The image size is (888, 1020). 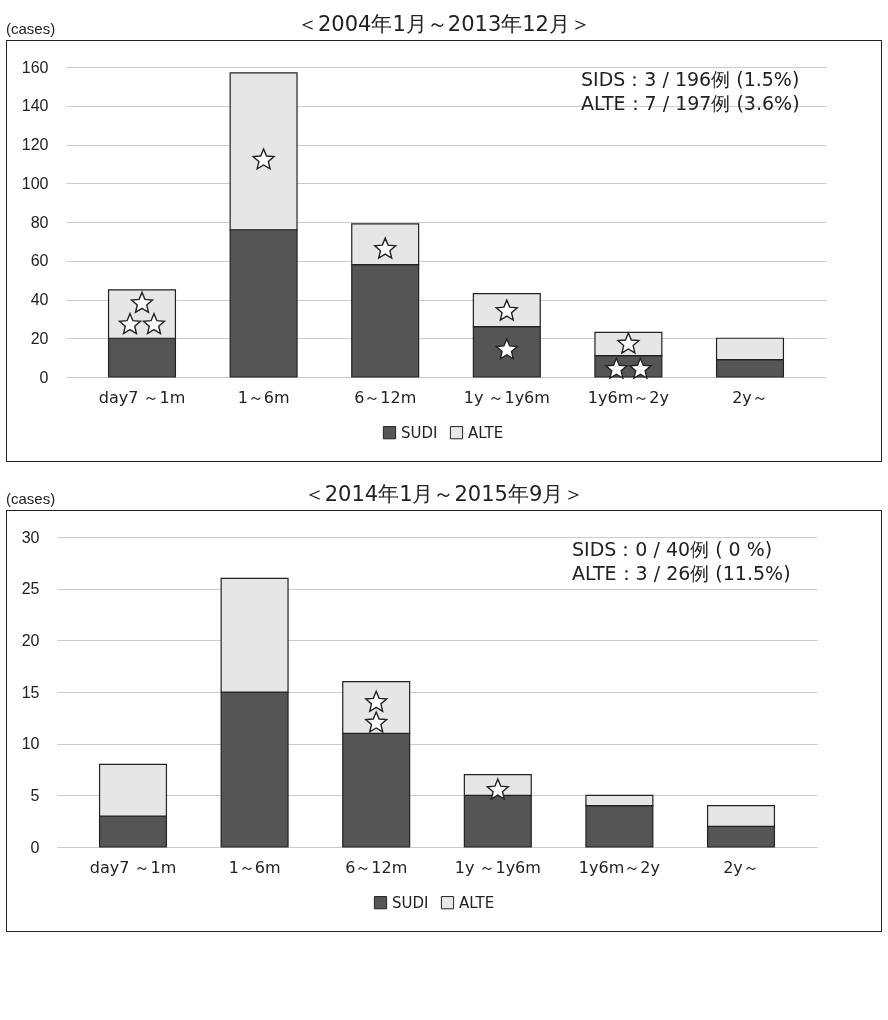 What do you see at coordinates (35, 795) in the screenshot?
I see `y-tick-label: 5` at bounding box center [35, 795].